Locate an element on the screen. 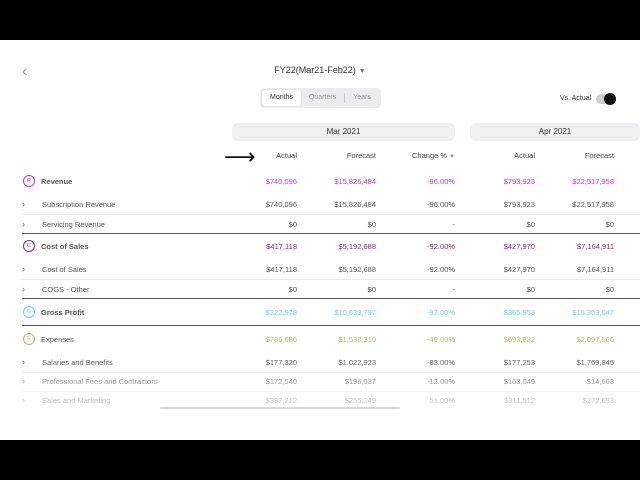 This screenshot has width=640, height=480. vs-actual-label: Vs. Actual is located at coordinates (576, 98).